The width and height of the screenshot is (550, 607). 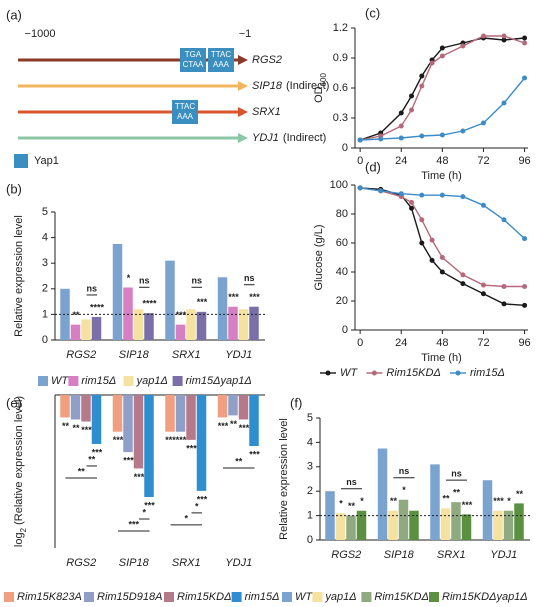 I want to click on y-tick-label: 3, so click(x=310, y=467).